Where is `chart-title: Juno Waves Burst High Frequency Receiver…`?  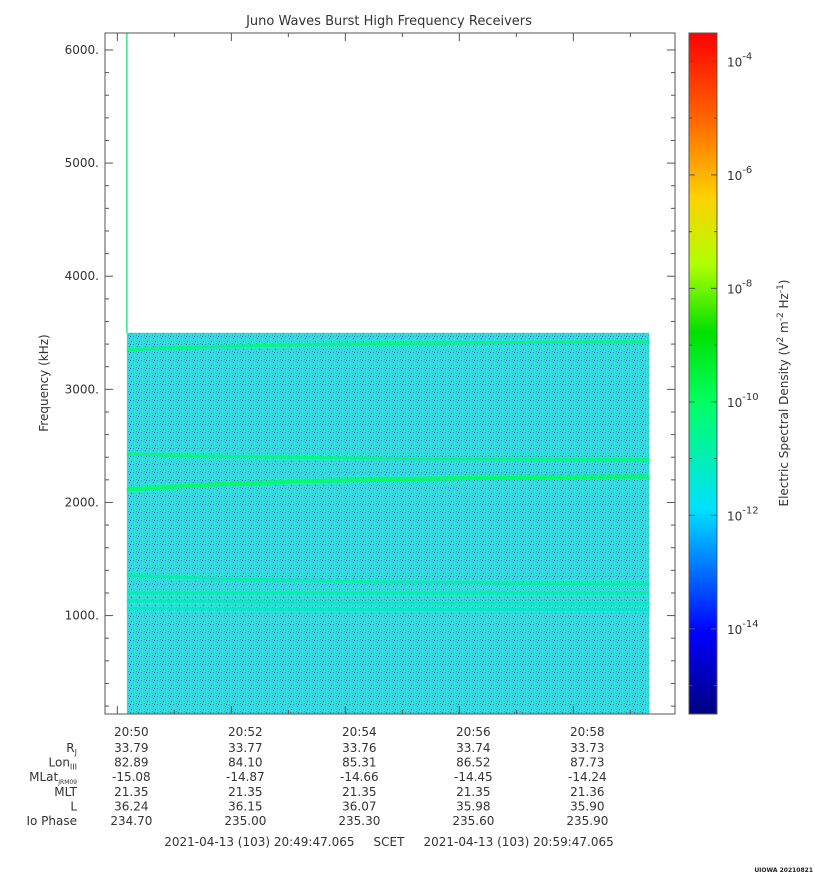 chart-title: Juno Waves Burst High Frequency Receiver… is located at coordinates (388, 21).